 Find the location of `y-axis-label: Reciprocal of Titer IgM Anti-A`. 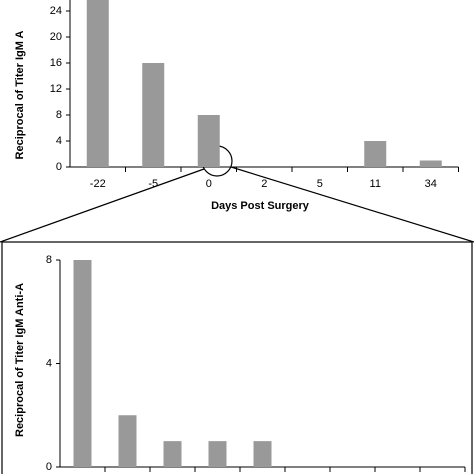

y-axis-label: Reciprocal of Titer IgM Anti-A is located at coordinates (20, 360).